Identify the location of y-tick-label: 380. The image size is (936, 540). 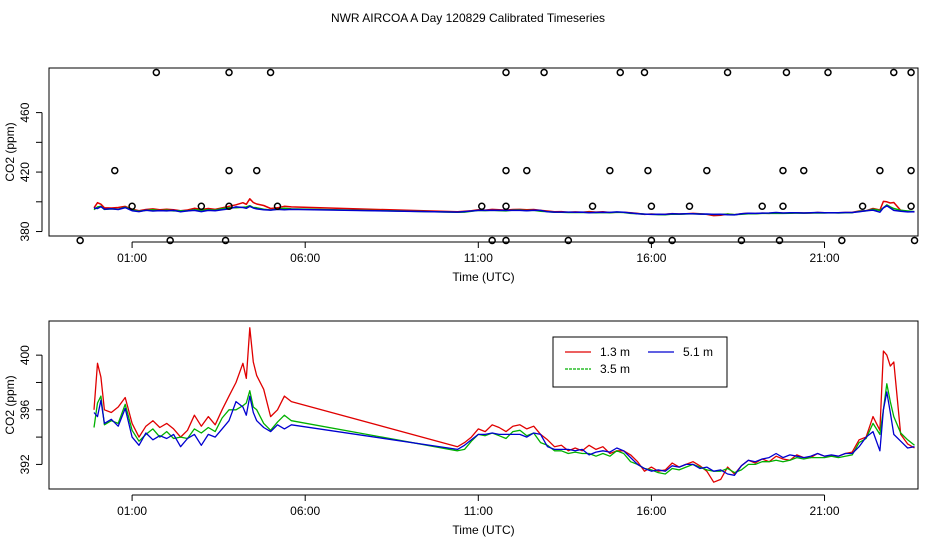
(25, 231).